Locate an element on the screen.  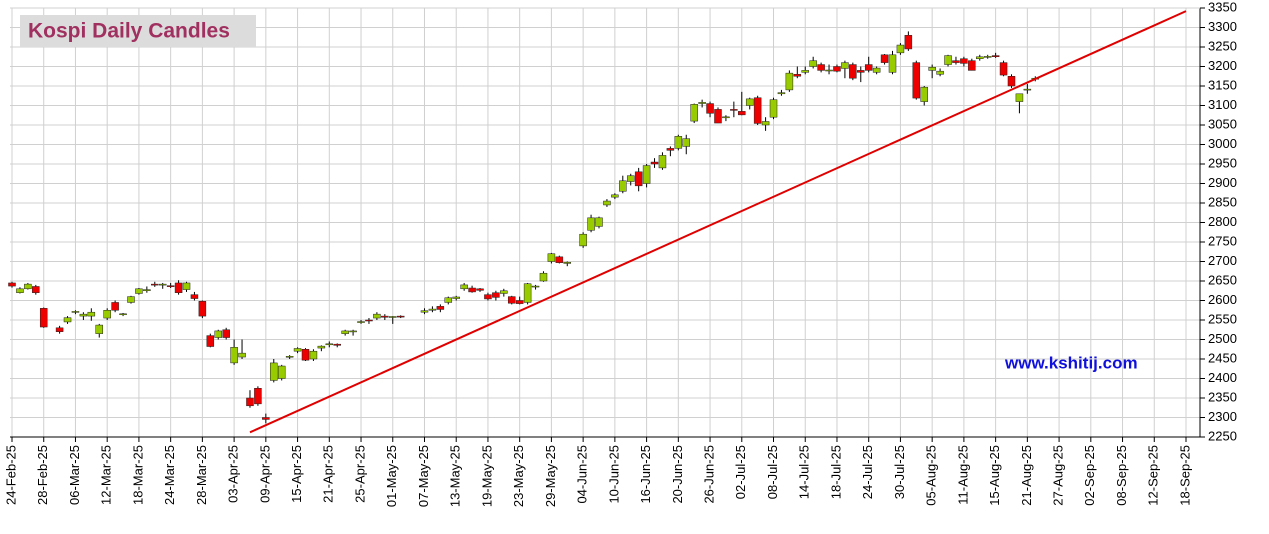
y-tick-label: 3300 is located at coordinates (1222, 26).